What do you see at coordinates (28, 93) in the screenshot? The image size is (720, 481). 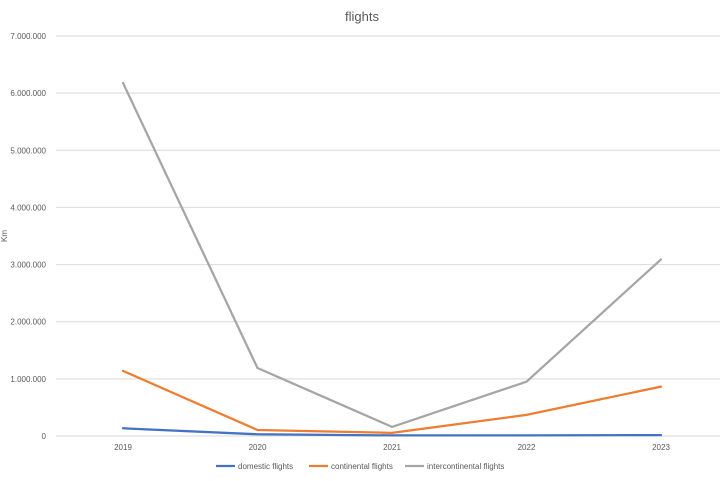 I see `y-tick-label: 6.000.000` at bounding box center [28, 93].